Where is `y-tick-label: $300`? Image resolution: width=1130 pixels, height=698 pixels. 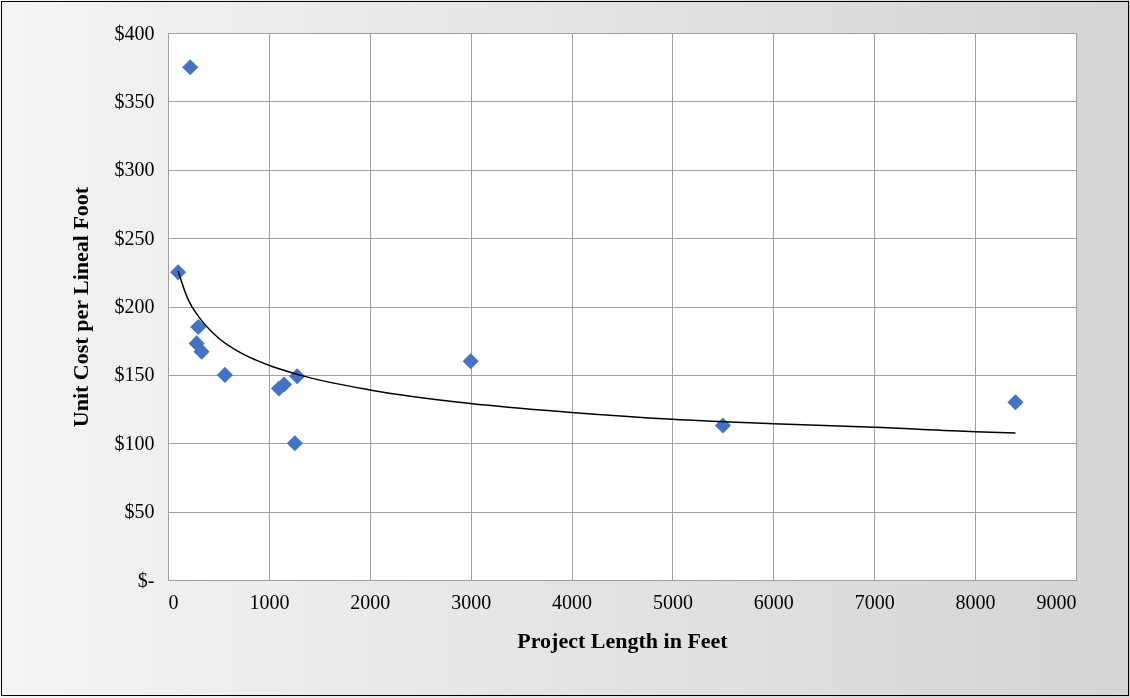 y-tick-label: $300 is located at coordinates (134, 169).